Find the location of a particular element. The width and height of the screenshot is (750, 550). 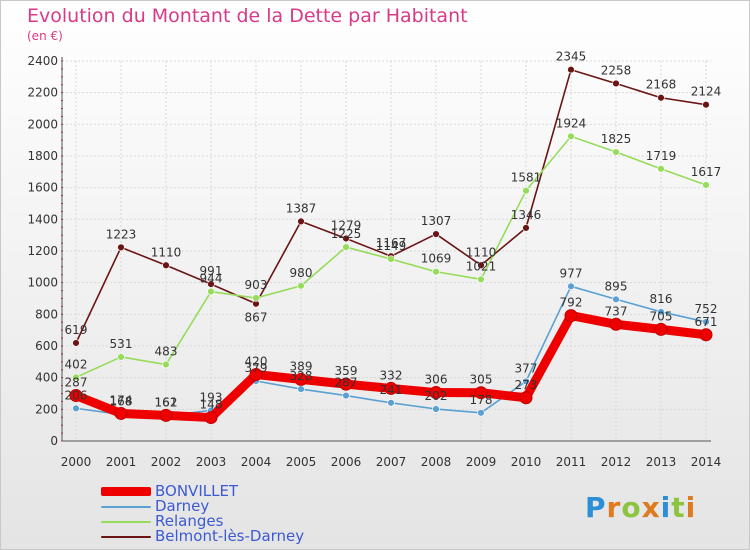

data-label-relanges-2001: 531 is located at coordinates (121, 344).